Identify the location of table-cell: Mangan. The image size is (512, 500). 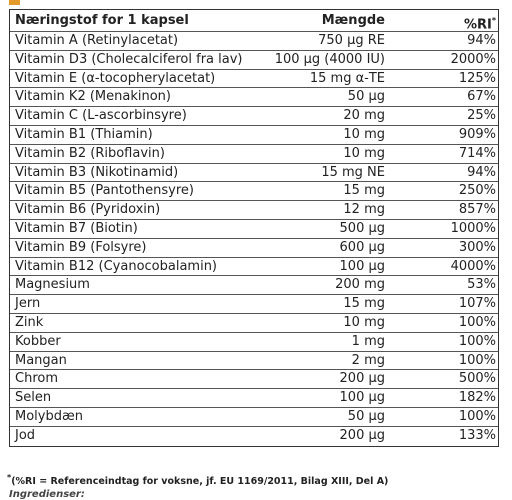
(41, 360).